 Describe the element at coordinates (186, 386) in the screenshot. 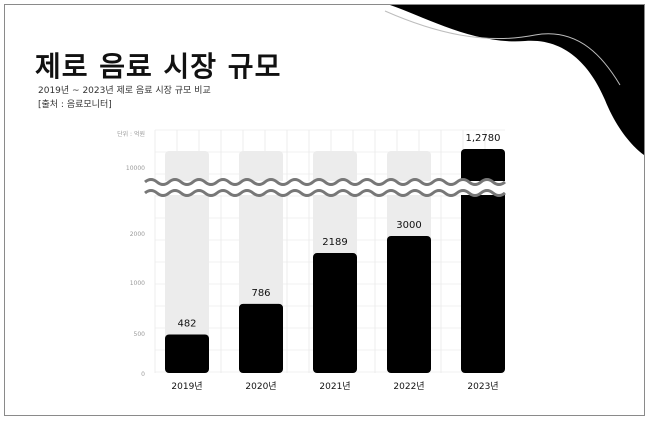

I see `x-tick-label: 2019년` at that location.